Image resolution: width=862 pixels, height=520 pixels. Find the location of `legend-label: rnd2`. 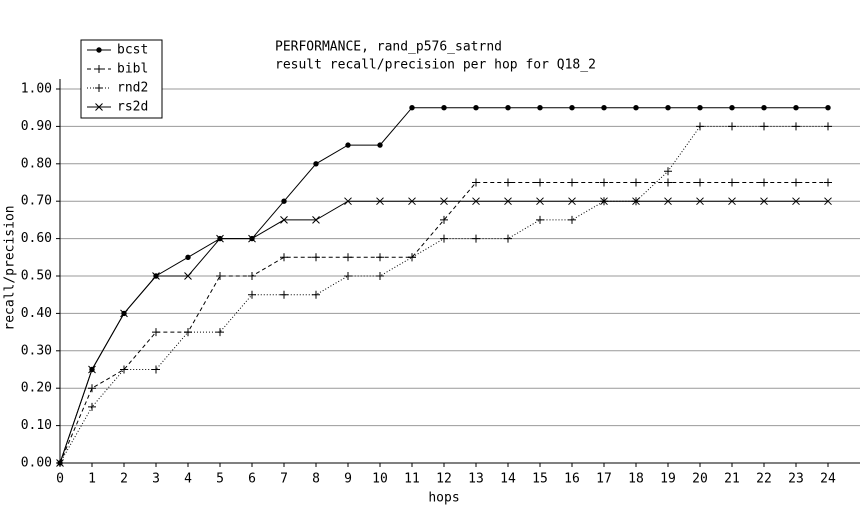

legend-label: rnd2 is located at coordinates (132, 88).